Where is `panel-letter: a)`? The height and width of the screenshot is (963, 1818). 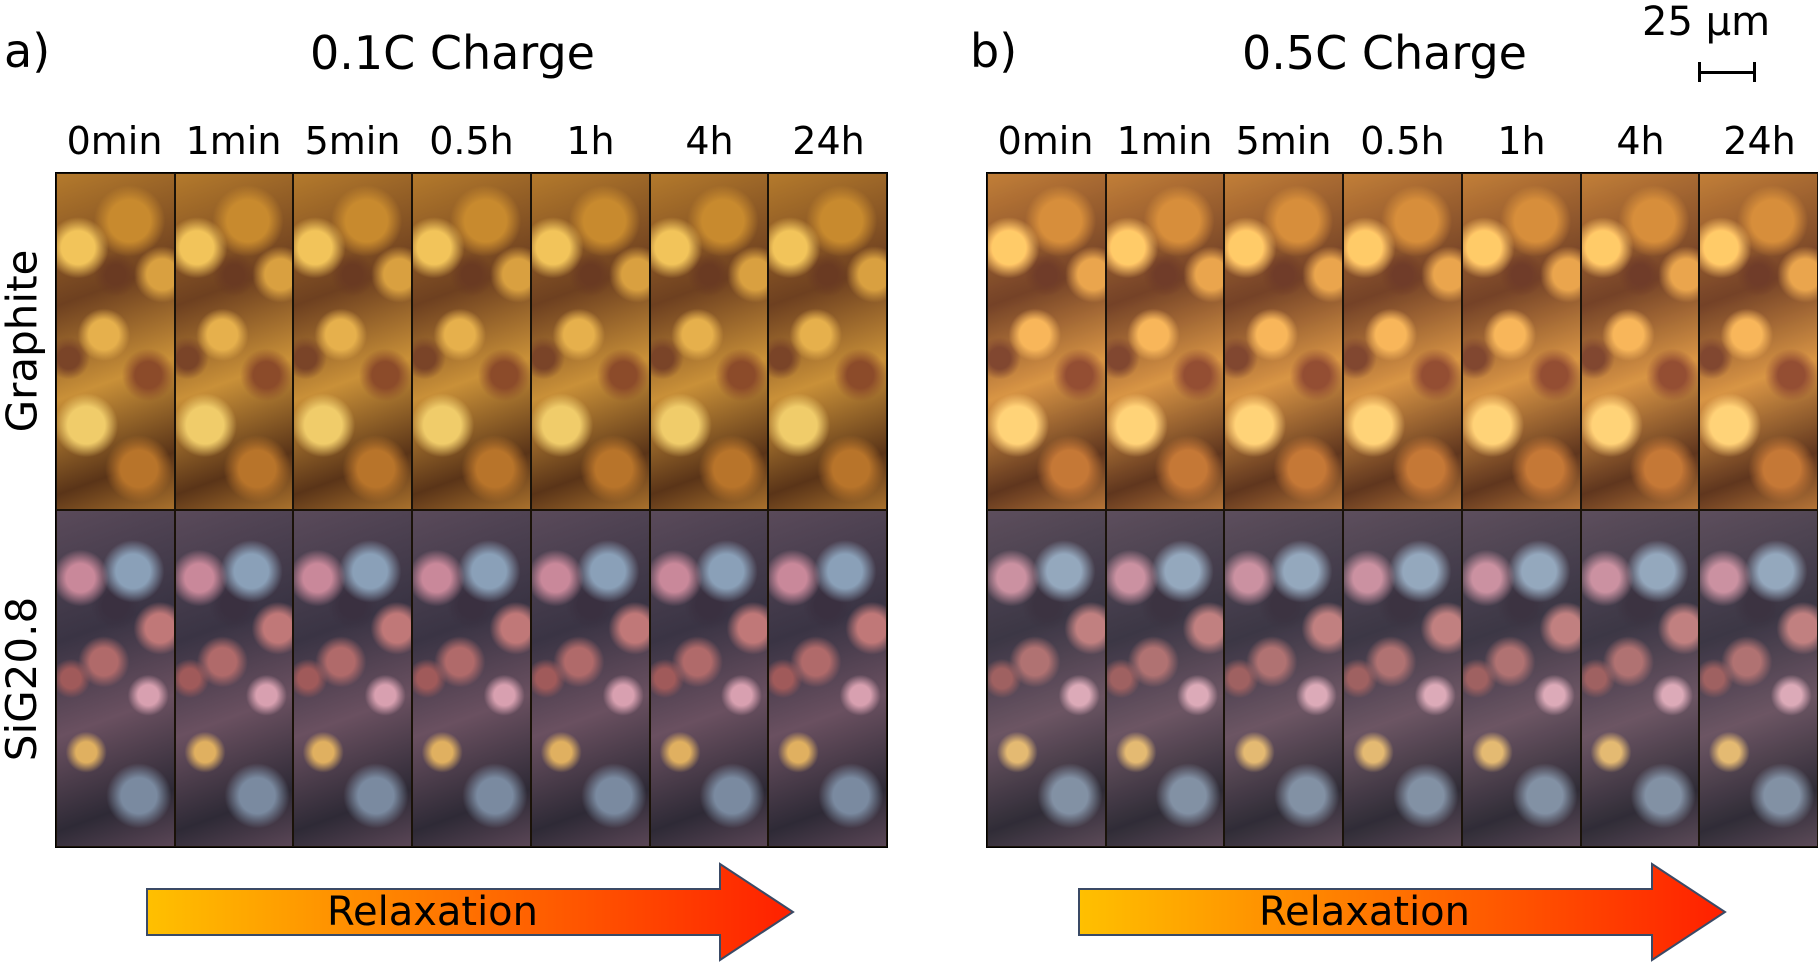 panel-letter: a) is located at coordinates (27, 51).